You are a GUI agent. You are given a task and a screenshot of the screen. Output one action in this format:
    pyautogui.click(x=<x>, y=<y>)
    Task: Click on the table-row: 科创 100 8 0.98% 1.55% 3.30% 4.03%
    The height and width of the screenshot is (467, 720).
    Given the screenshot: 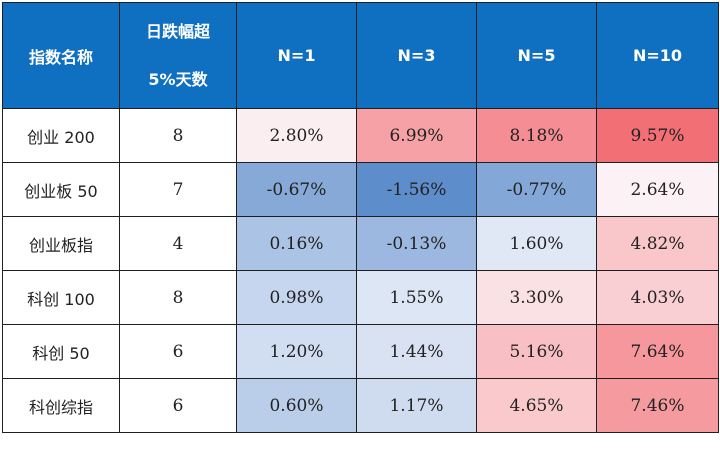 What is the action you would take?
    pyautogui.click(x=360, y=297)
    